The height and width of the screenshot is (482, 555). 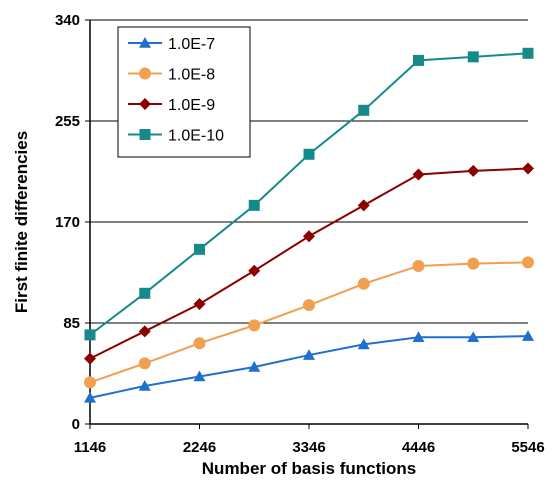 I want to click on y-tick-label-3: 255, so click(x=67, y=121).